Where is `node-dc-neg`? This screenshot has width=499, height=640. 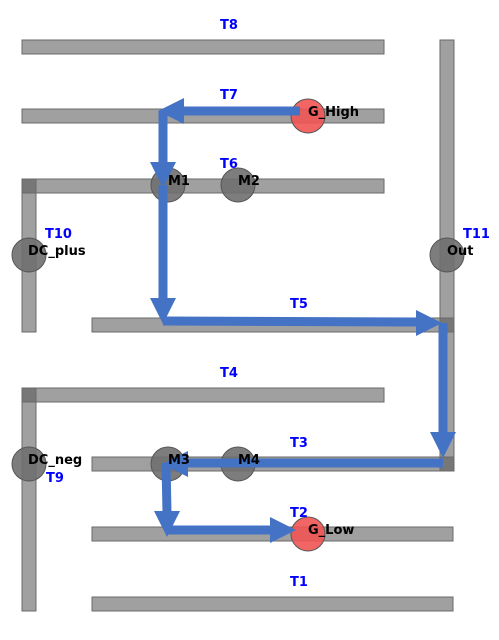
node-dc-neg is located at coordinates (29, 464).